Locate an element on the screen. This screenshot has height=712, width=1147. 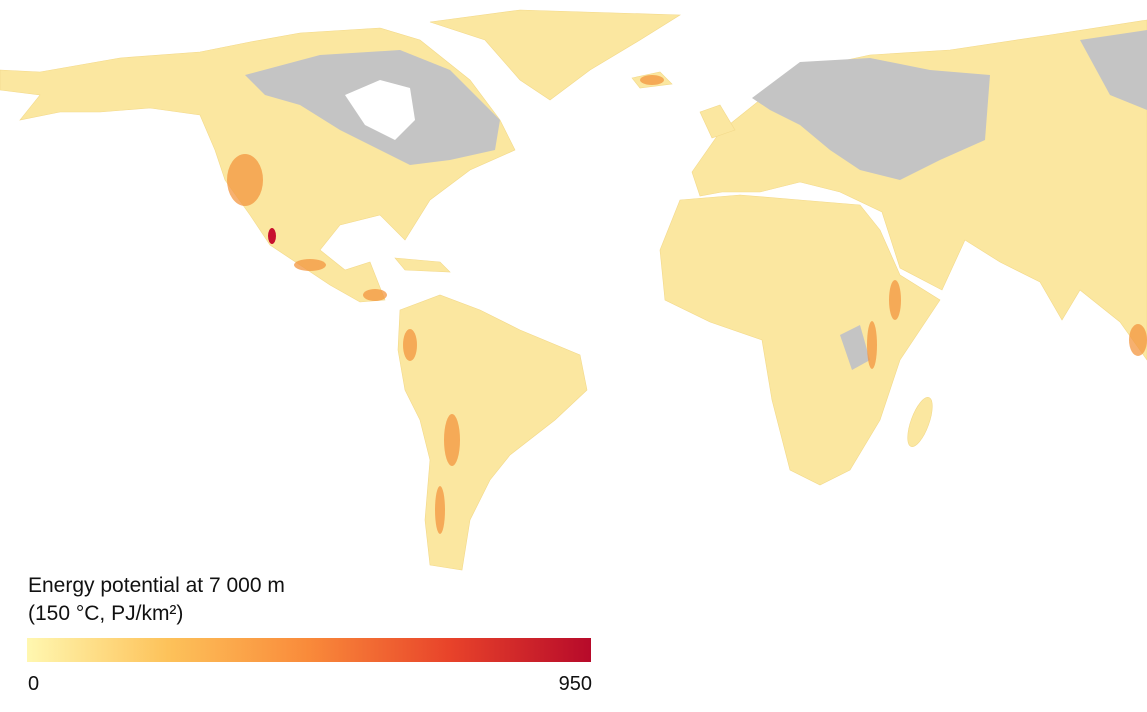
britain is located at coordinates (717, 121).